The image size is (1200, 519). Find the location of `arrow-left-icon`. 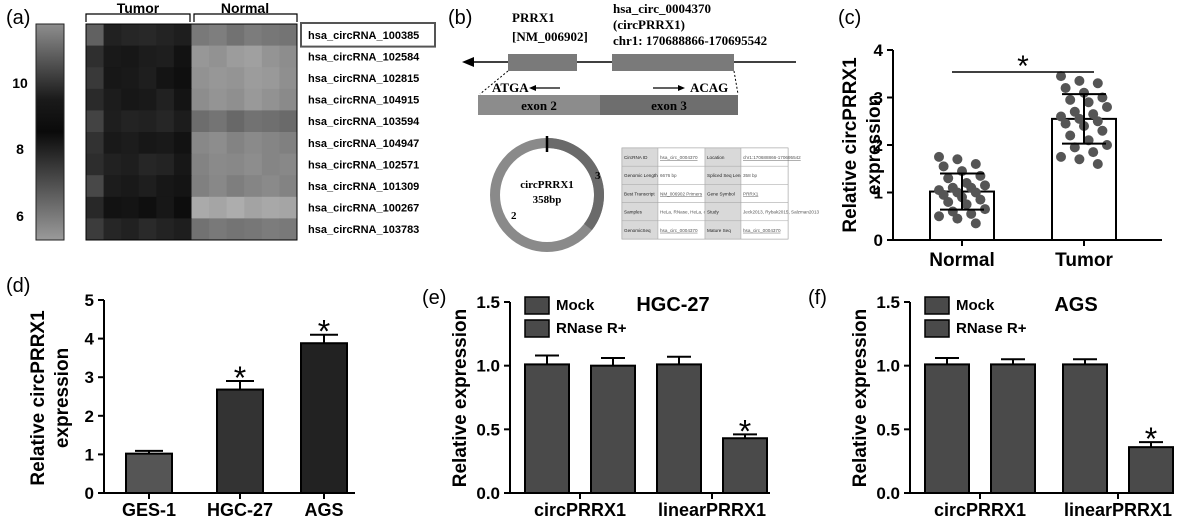

arrow-left-icon is located at coordinates (468, 62).